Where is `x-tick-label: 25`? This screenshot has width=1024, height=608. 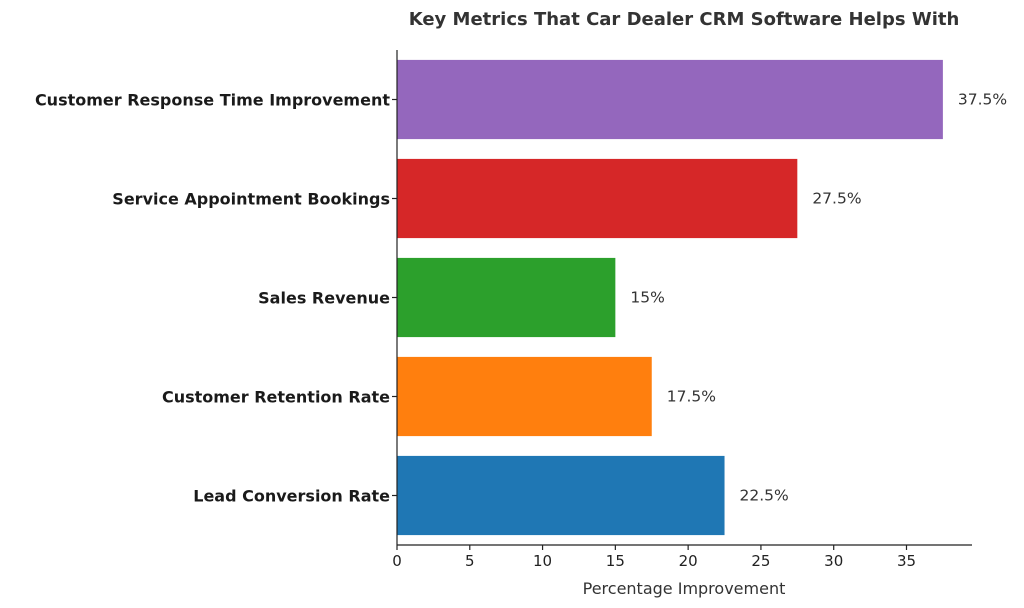 x-tick-label: 25 is located at coordinates (760, 561).